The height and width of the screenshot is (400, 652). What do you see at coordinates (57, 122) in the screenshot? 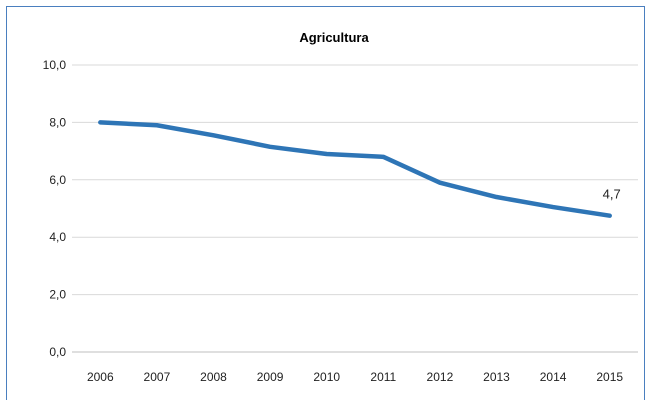
I see `y-tick-label: 8,0` at bounding box center [57, 122].